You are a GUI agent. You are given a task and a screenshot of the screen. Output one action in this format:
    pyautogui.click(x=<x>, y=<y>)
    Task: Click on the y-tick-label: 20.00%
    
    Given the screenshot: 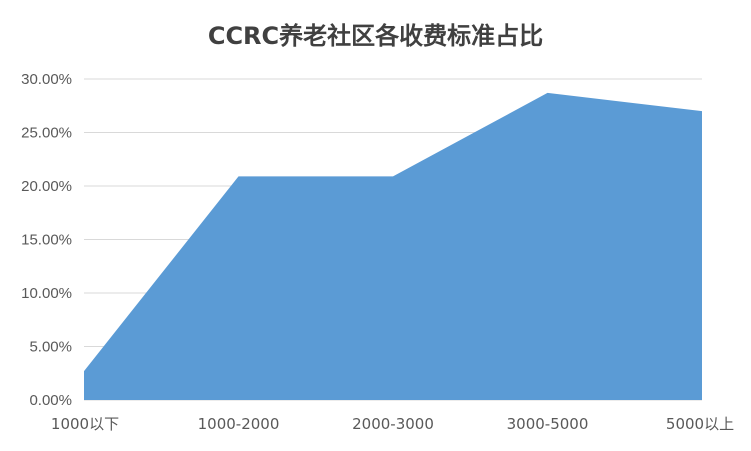 What is the action you would take?
    pyautogui.click(x=46, y=186)
    